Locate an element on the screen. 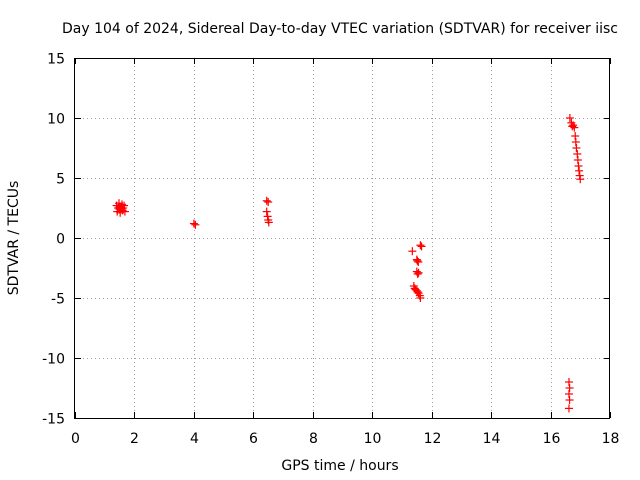 The height and width of the screenshot is (480, 640). y-tick-label: -15 is located at coordinates (53, 420).